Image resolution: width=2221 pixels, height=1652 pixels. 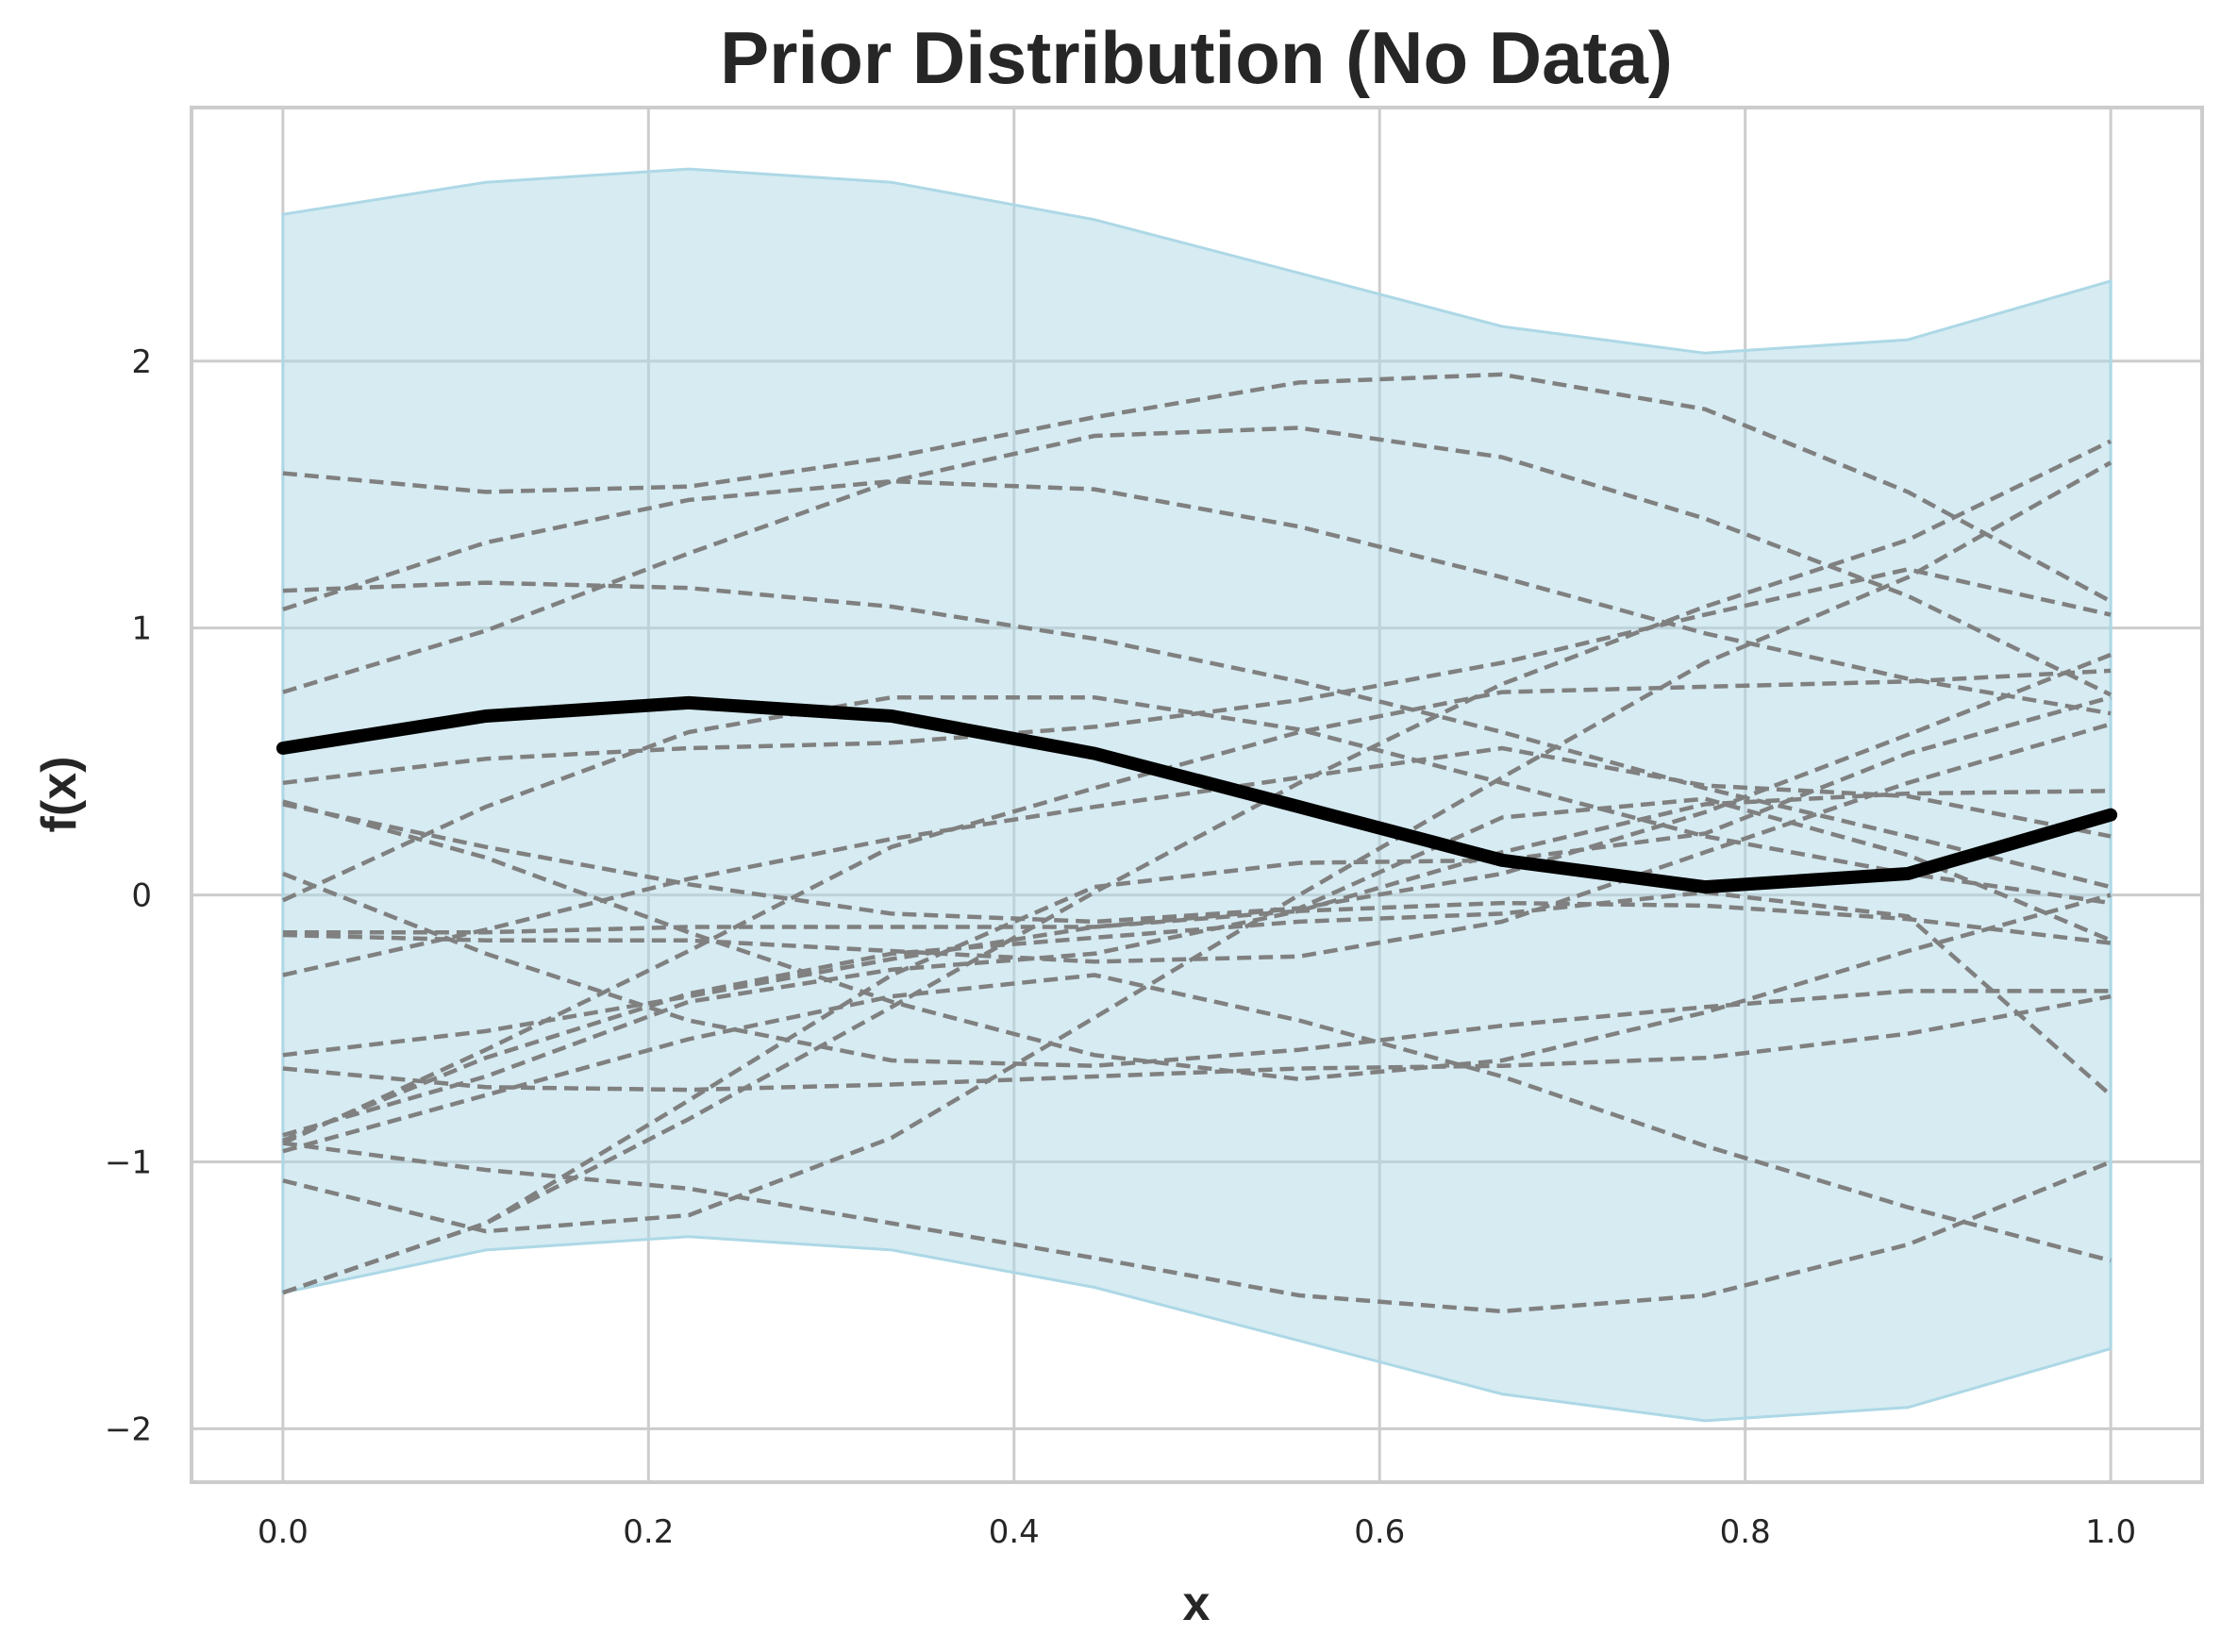 I want to click on y-tick-label: 1, so click(x=141, y=629).